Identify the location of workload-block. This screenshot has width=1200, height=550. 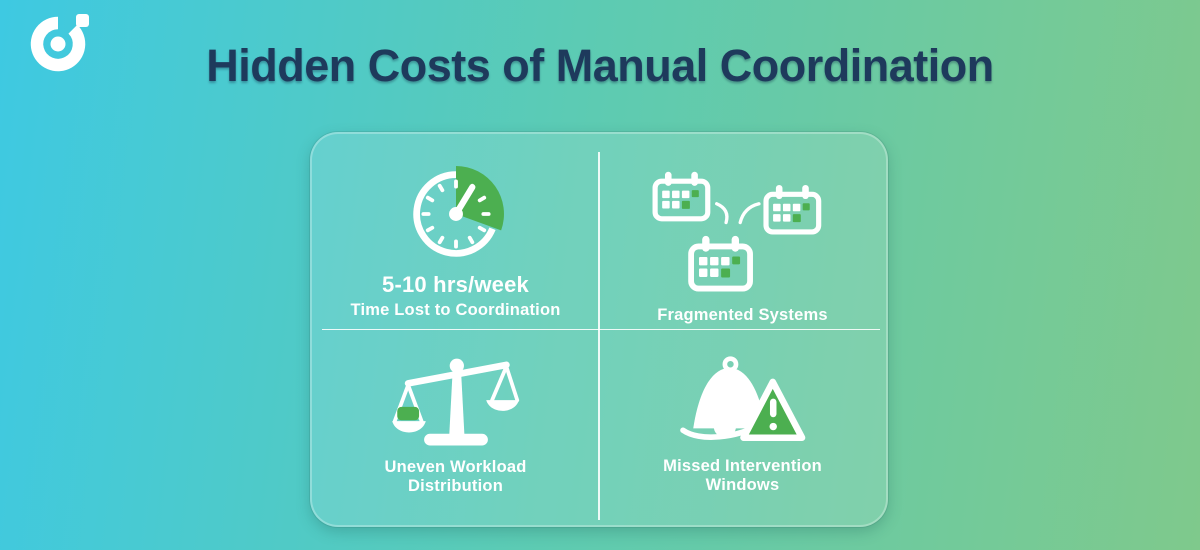
(407, 413).